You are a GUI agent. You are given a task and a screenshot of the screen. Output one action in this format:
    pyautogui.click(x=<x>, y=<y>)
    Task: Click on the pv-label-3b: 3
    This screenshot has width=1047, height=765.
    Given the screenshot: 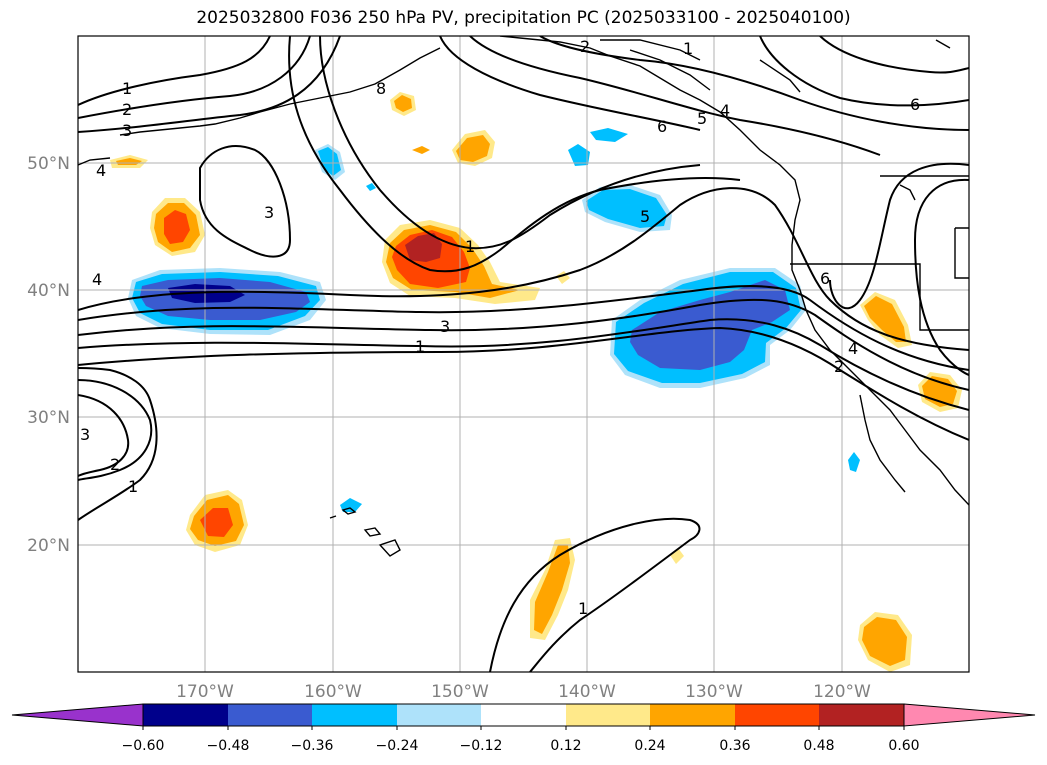 What is the action you would take?
    pyautogui.click(x=269, y=212)
    